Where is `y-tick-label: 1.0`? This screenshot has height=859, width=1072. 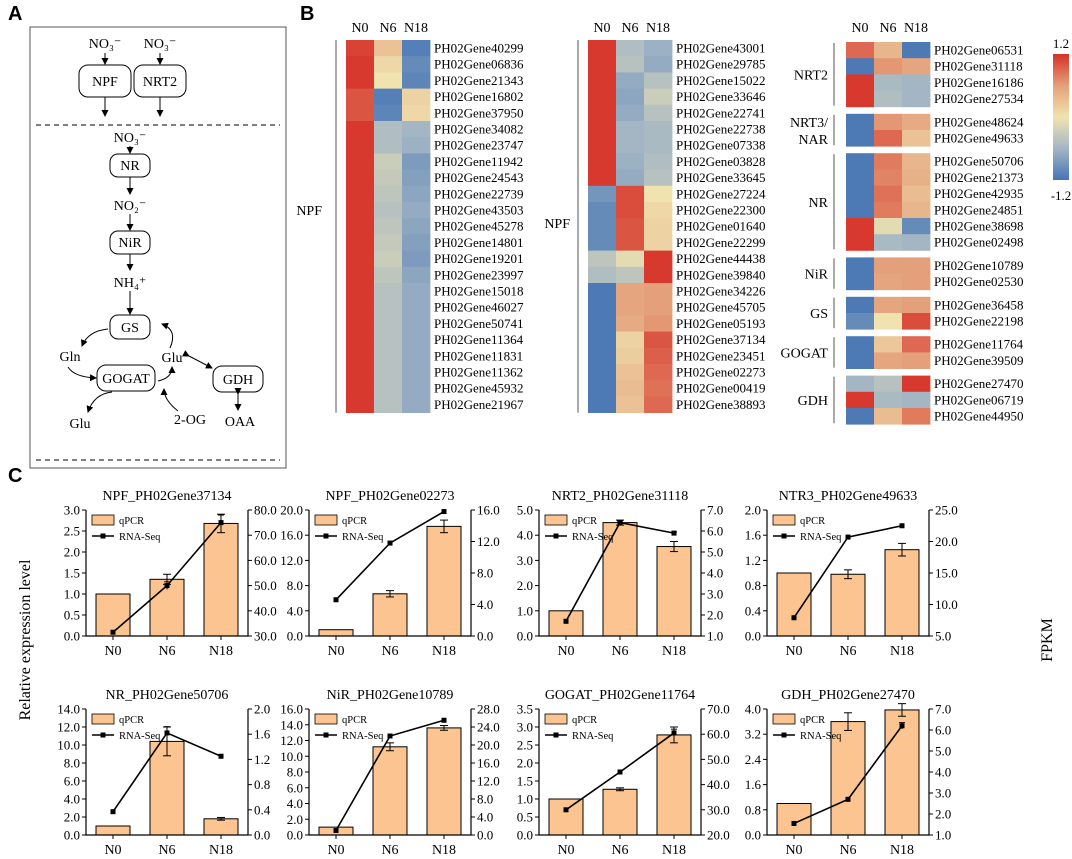 y-tick-label: 1.0 is located at coordinates (525, 799).